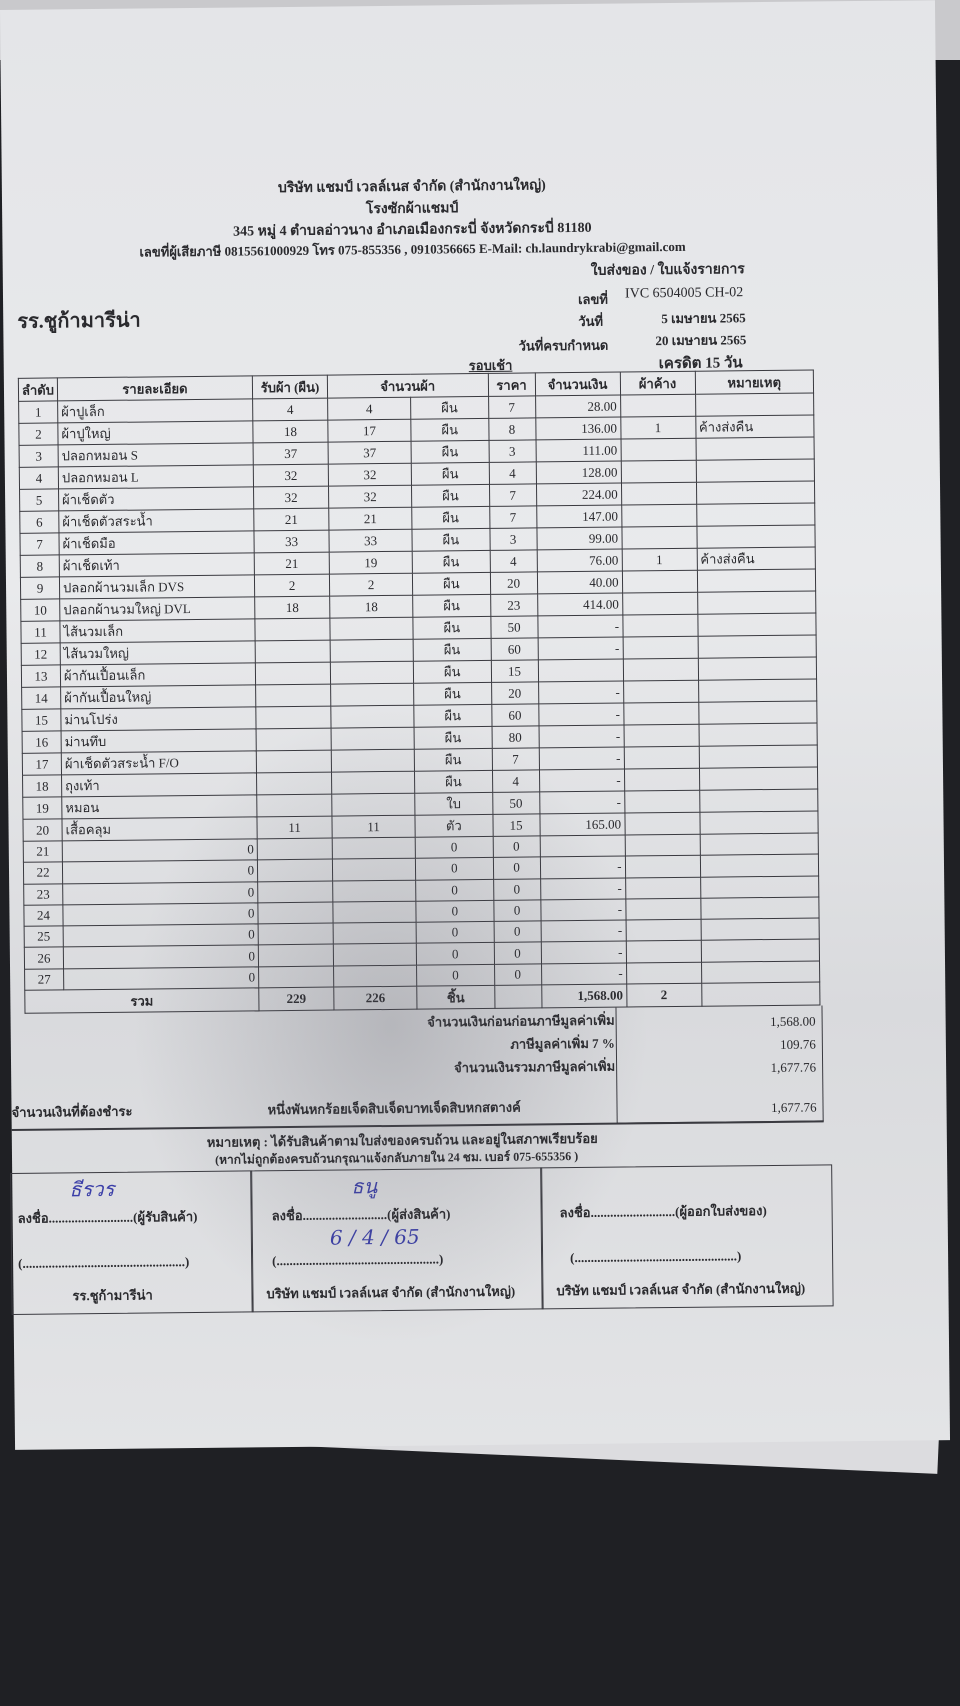 Image resolution: width=960 pixels, height=1706 pixels. Describe the element at coordinates (291, 497) in the screenshot. I see `row-received: 32` at that location.